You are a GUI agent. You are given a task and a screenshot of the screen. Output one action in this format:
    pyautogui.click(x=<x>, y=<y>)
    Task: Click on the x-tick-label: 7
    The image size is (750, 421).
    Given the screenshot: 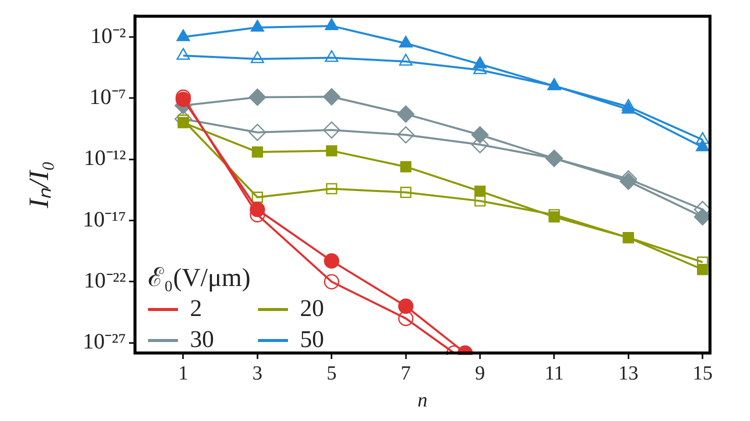 What is the action you would take?
    pyautogui.click(x=405, y=373)
    